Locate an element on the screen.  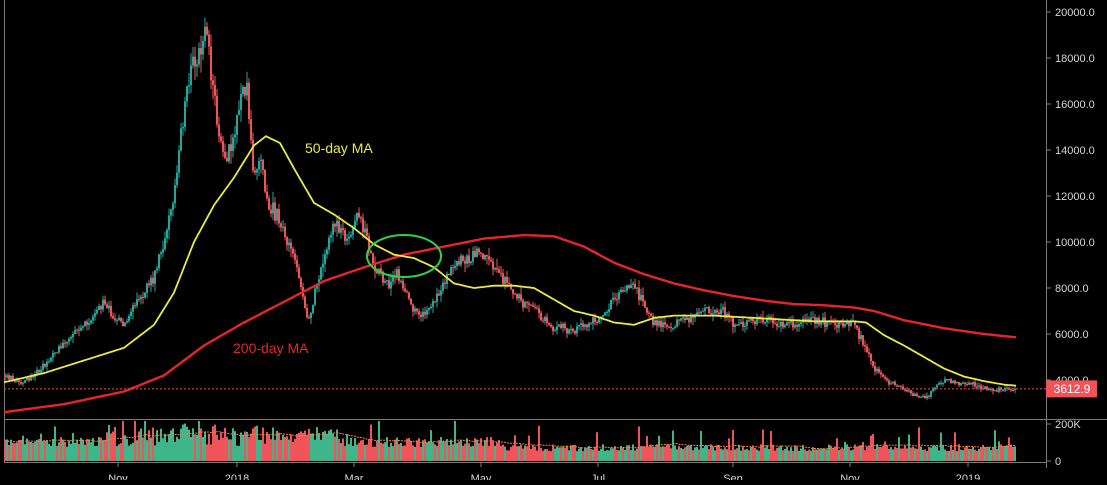
price-tick-label: 18000.0 is located at coordinates (1075, 59).